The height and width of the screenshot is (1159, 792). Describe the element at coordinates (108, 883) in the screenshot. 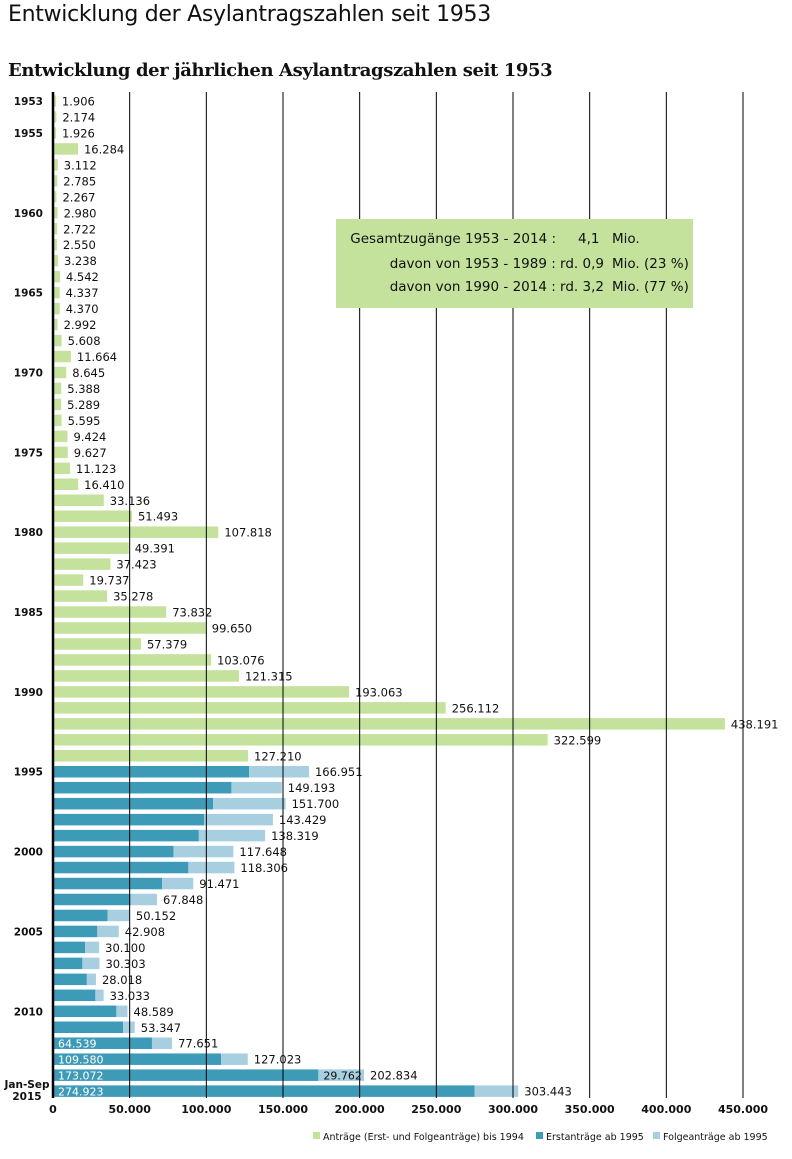

I see `bar-first-2002` at that location.